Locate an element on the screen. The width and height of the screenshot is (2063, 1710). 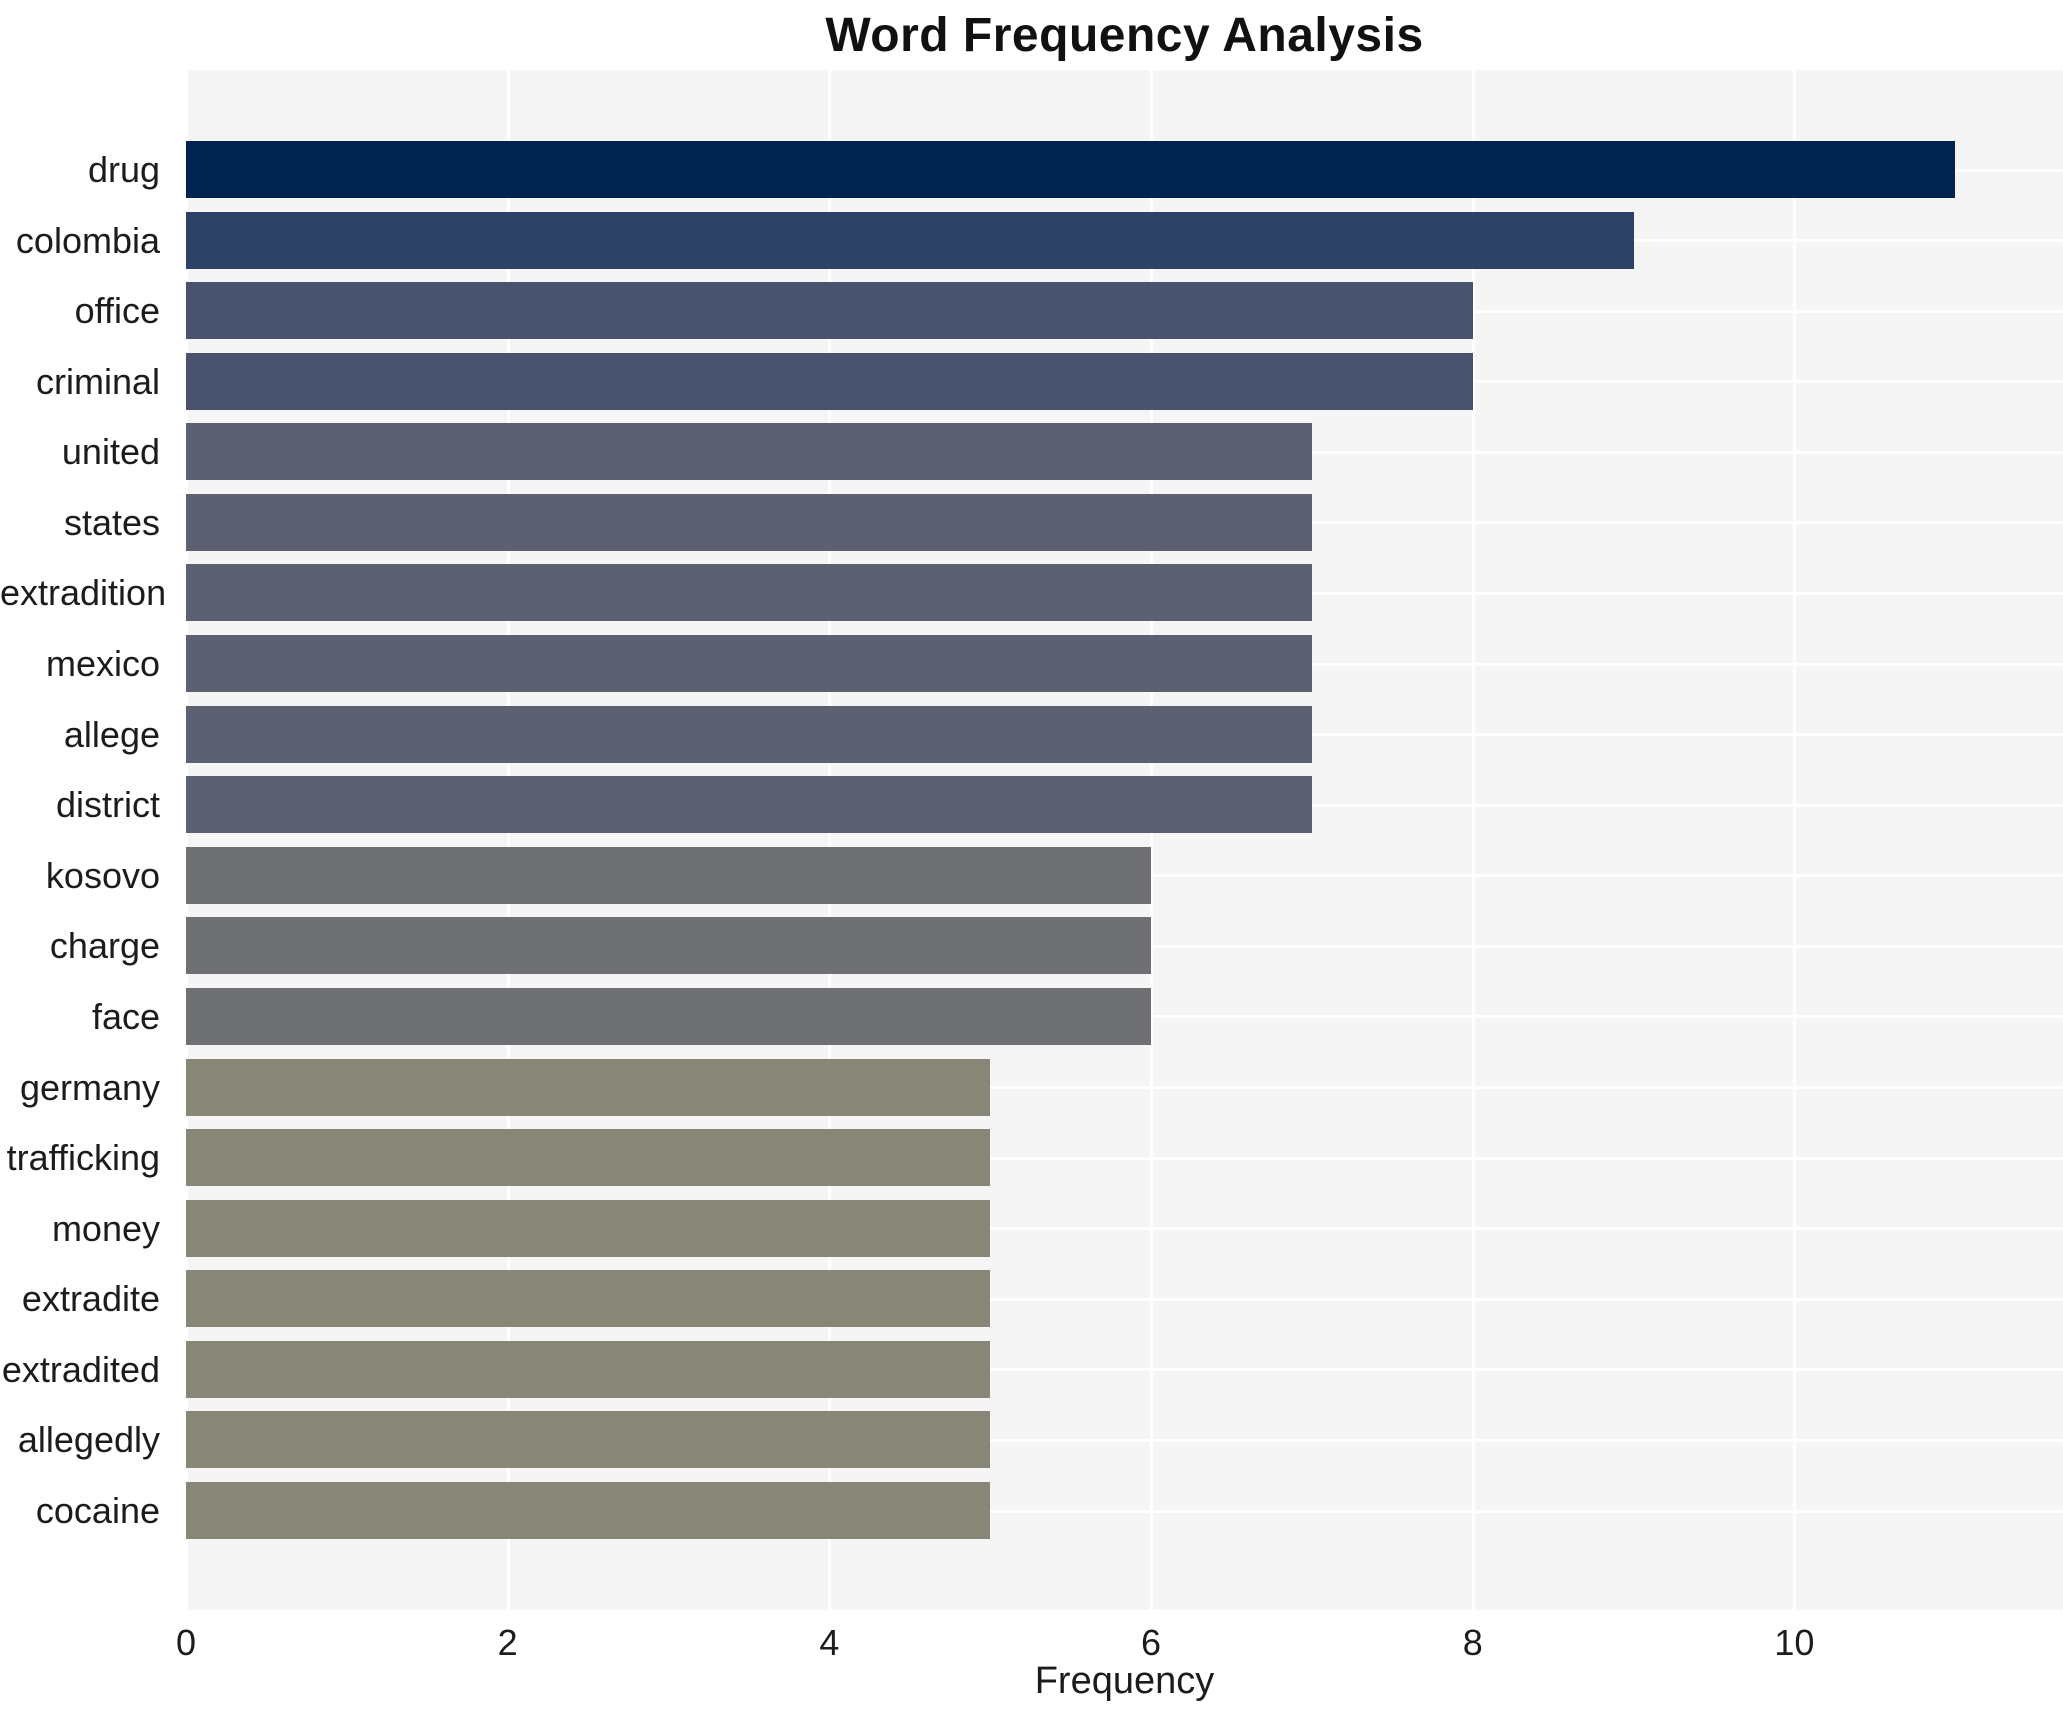
y-axis-label-germany: germany is located at coordinates (89, 1087).